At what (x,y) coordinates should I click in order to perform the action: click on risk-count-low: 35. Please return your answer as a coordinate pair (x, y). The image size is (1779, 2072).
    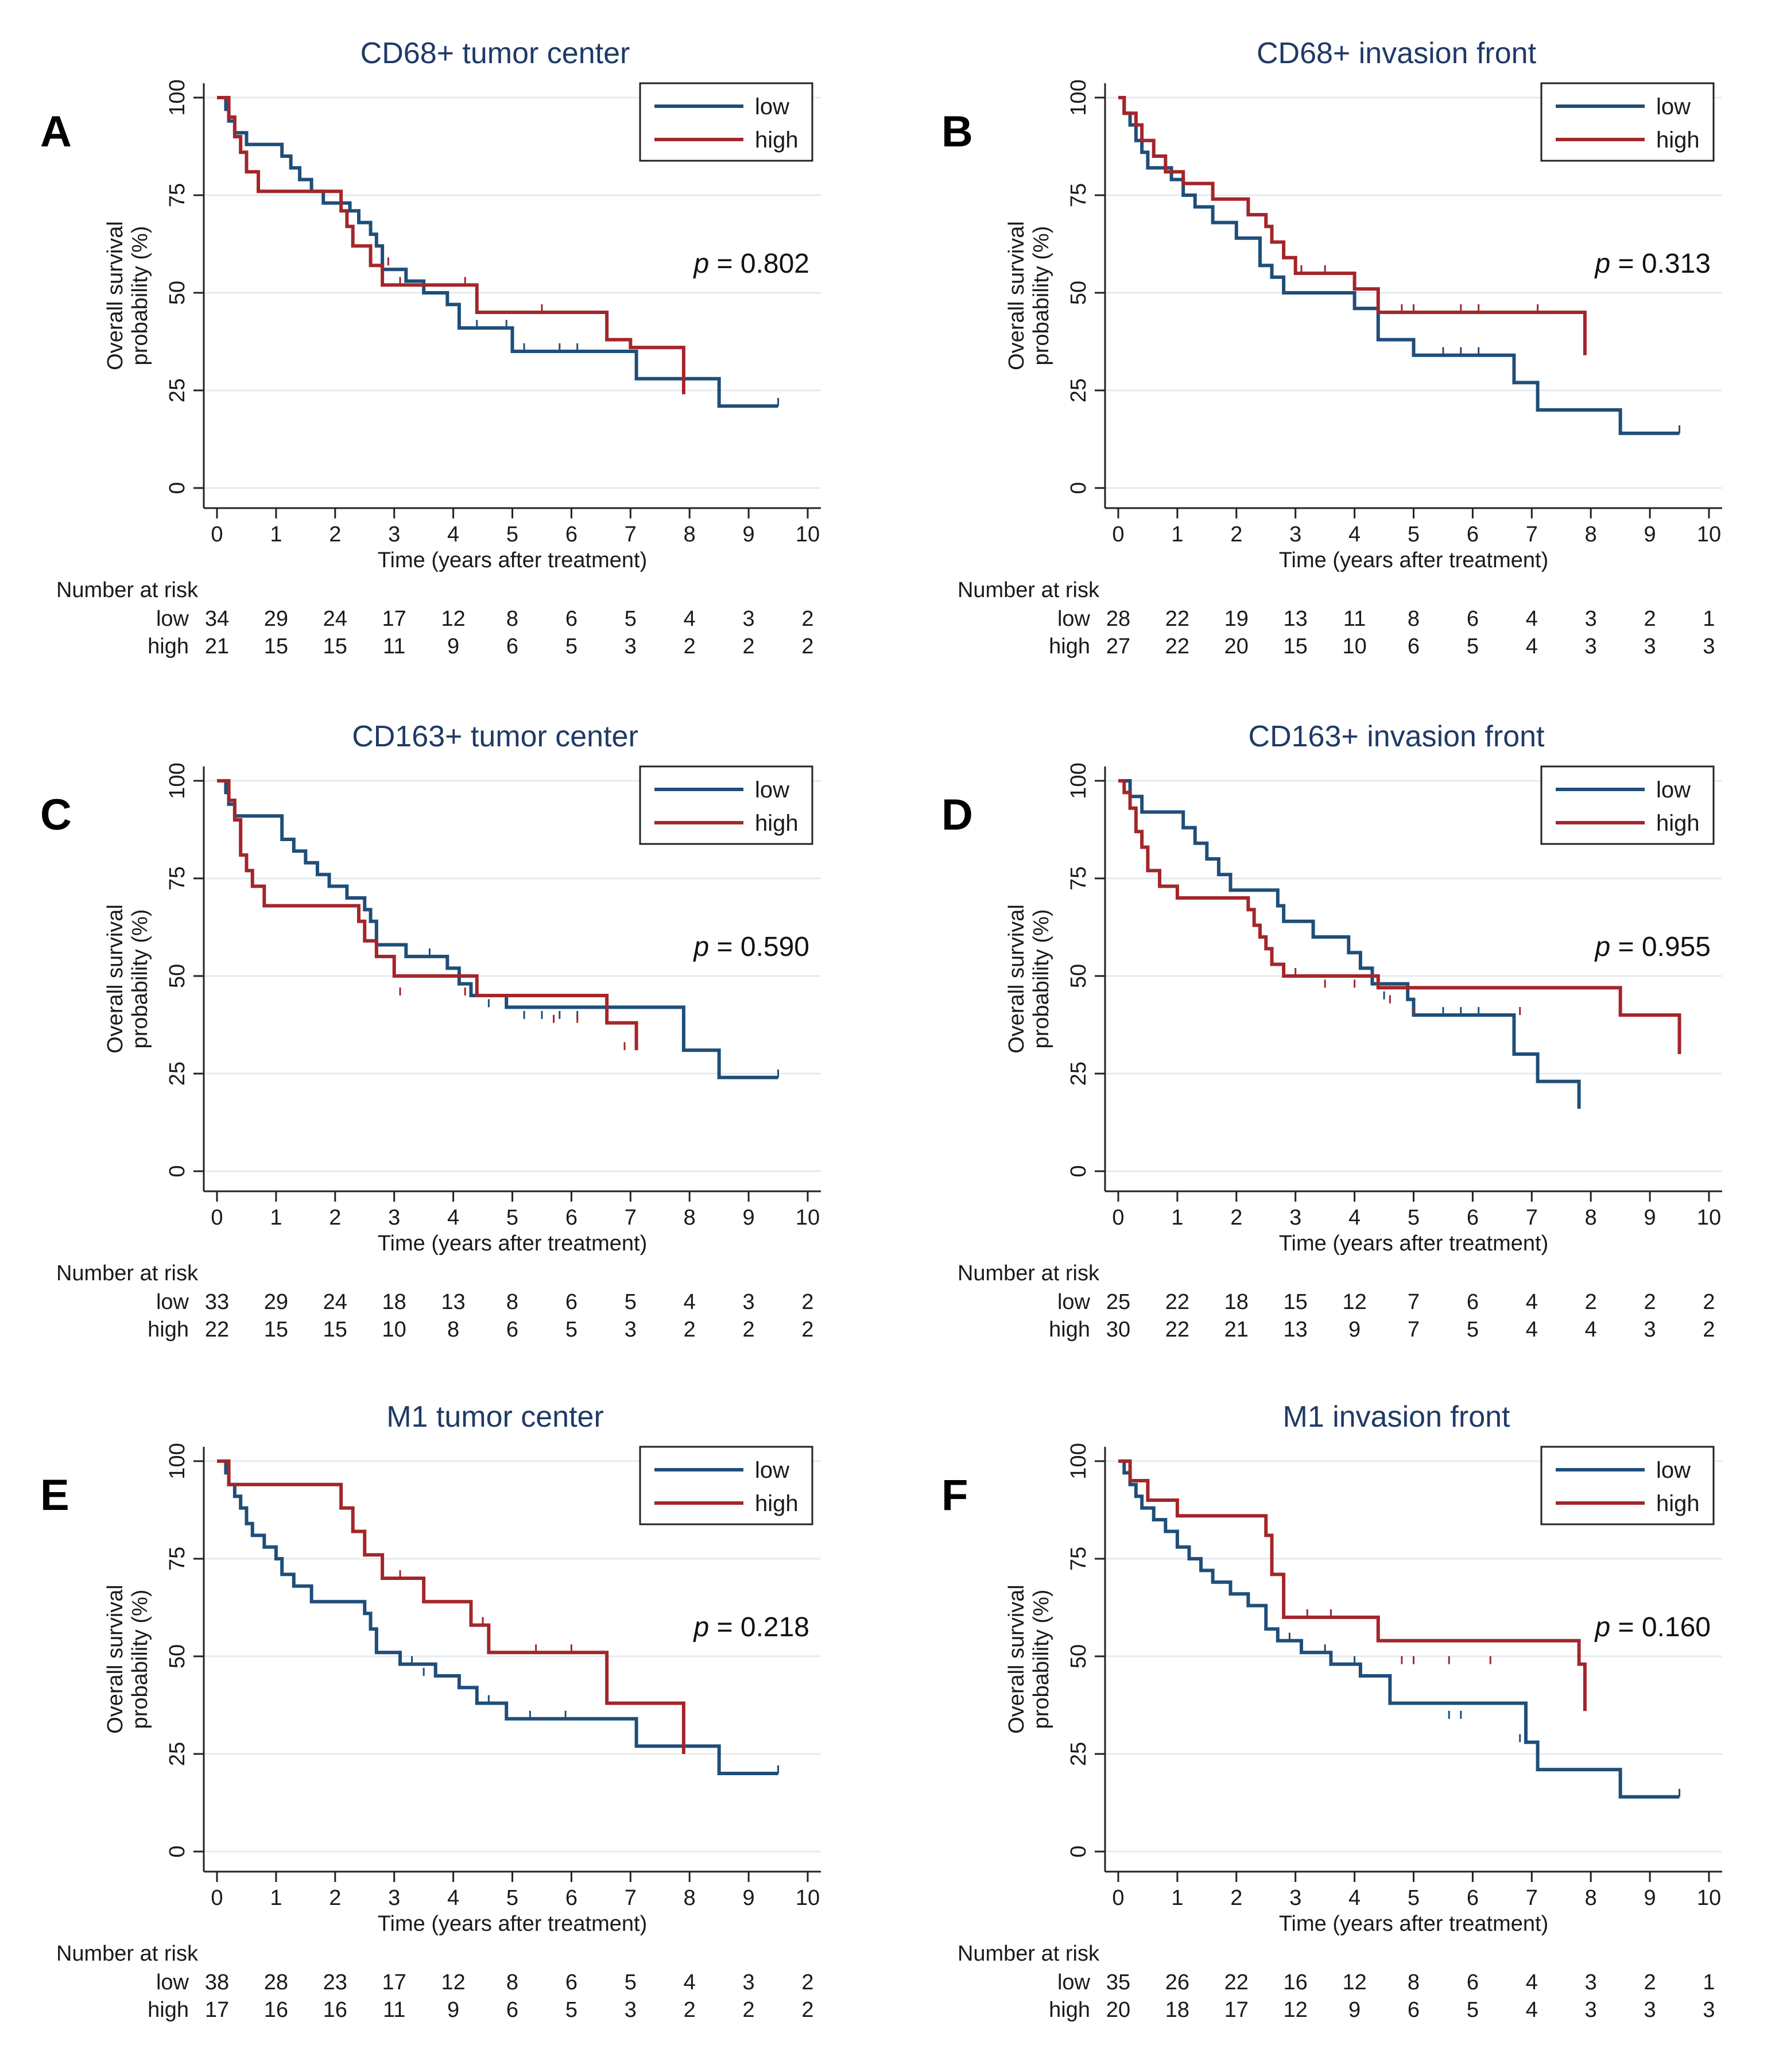
    Looking at the image, I should click on (1118, 1982).